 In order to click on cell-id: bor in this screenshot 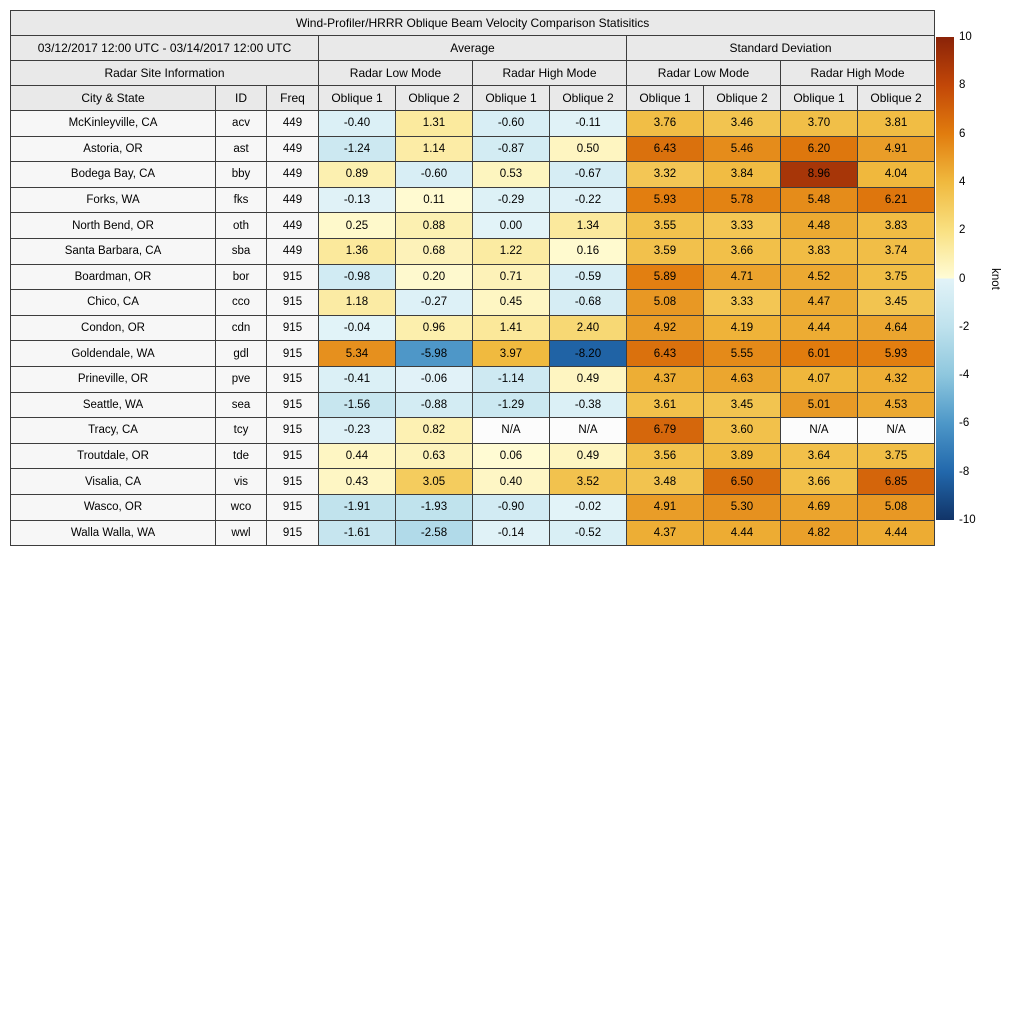, I will do `click(241, 277)`.